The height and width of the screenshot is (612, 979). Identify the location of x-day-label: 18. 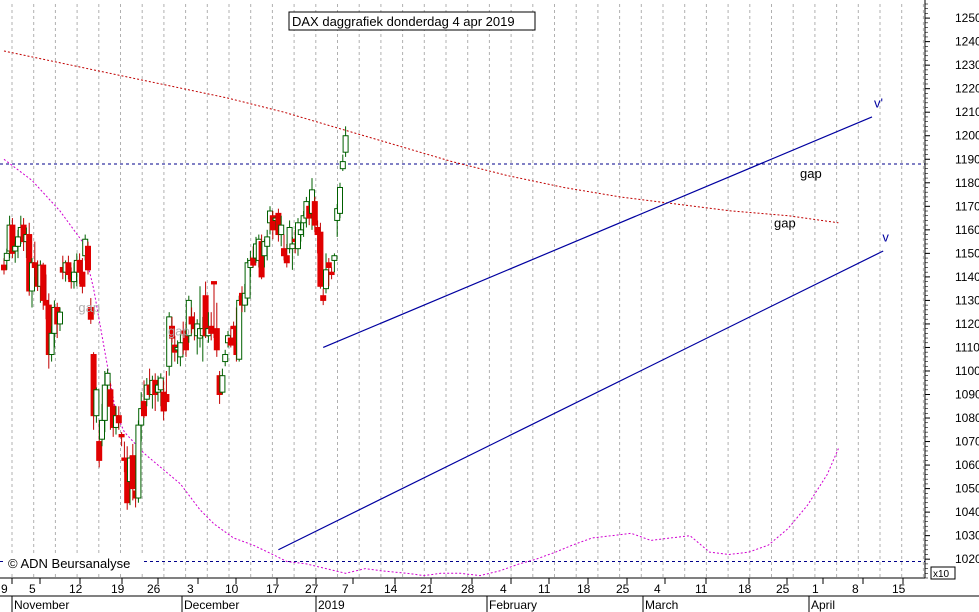
(584, 589).